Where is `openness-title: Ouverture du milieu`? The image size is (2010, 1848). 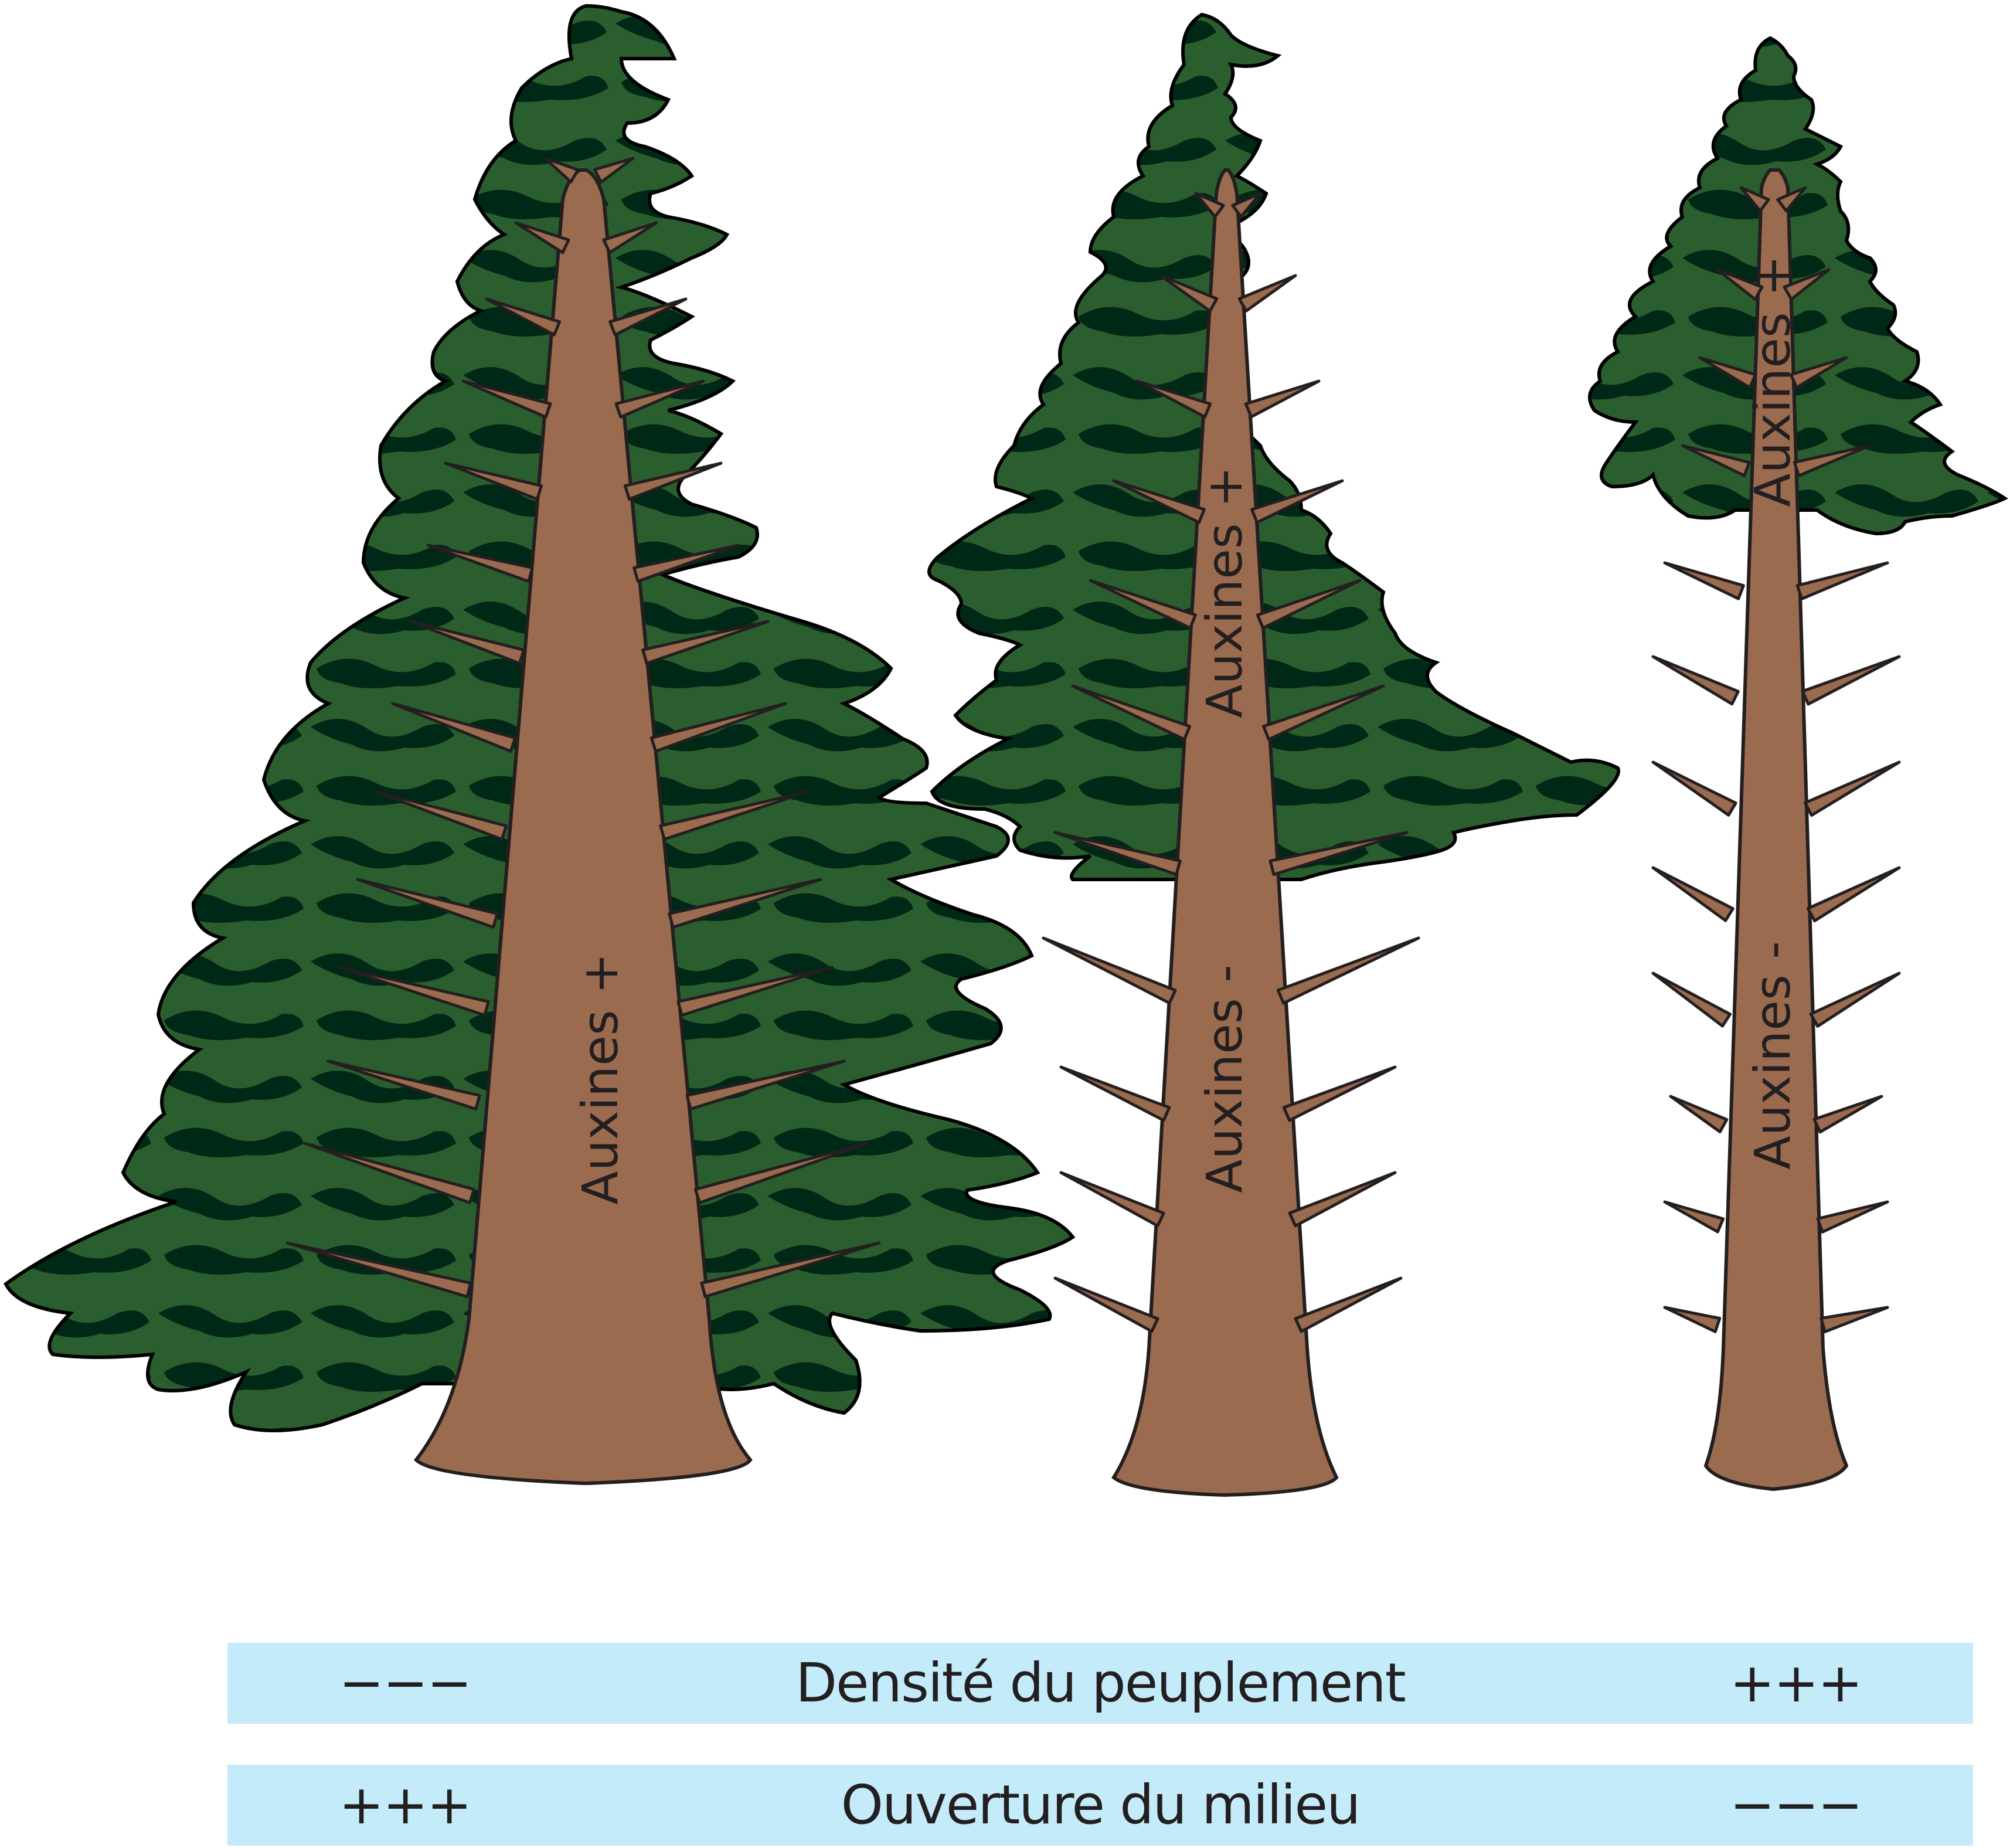
openness-title: Ouverture du milieu is located at coordinates (1101, 1805).